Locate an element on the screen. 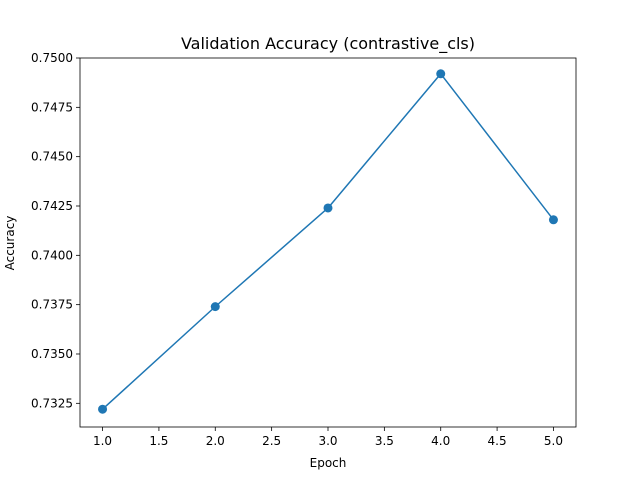 Image resolution: width=640 pixels, height=480 pixels. chart-title: Validation Accuracy (contrastive_cls) is located at coordinates (328, 44).